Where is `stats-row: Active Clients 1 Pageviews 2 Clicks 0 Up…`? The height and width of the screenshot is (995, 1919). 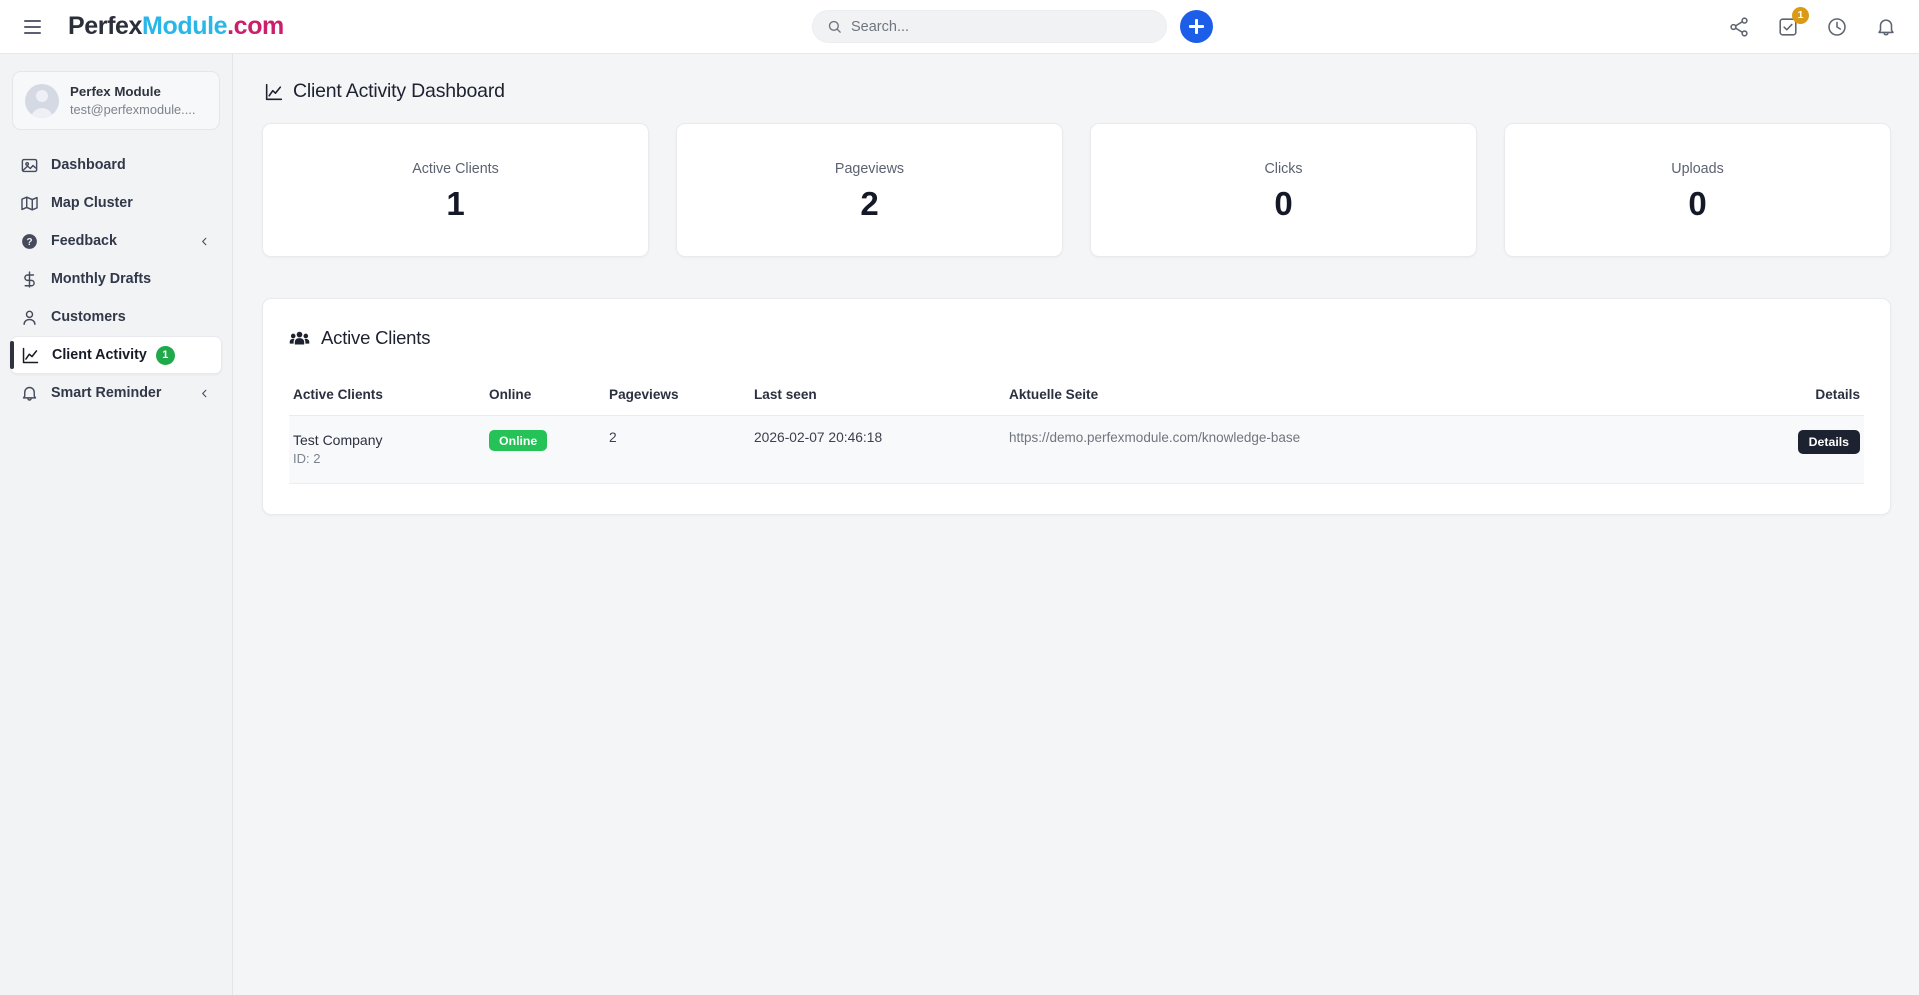 stats-row: Active Clients 1 Pageviews 2 Clicks 0 Up… is located at coordinates (1076, 190).